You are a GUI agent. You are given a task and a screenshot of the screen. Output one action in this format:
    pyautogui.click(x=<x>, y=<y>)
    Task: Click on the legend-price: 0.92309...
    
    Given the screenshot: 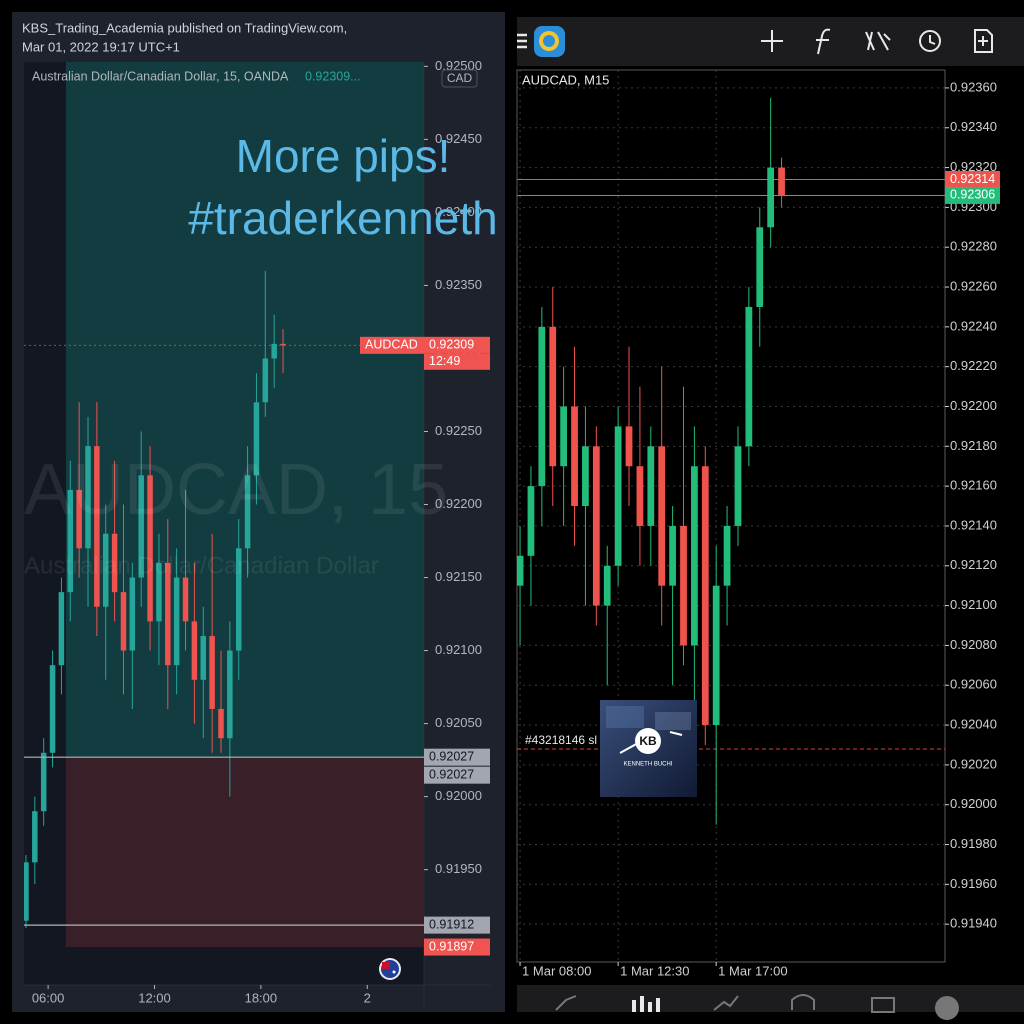 What is the action you would take?
    pyautogui.click(x=333, y=76)
    